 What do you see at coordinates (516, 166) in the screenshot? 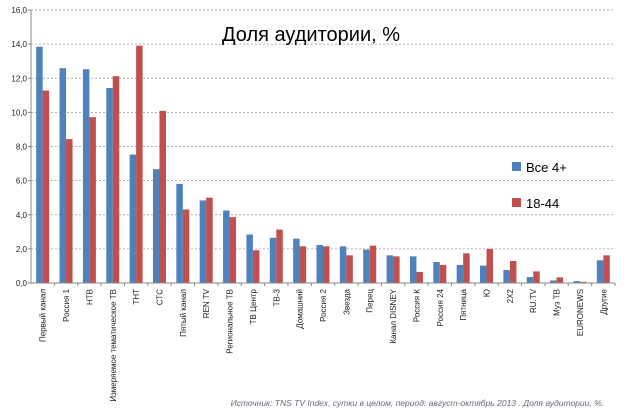
I see `legend-swatch-all` at bounding box center [516, 166].